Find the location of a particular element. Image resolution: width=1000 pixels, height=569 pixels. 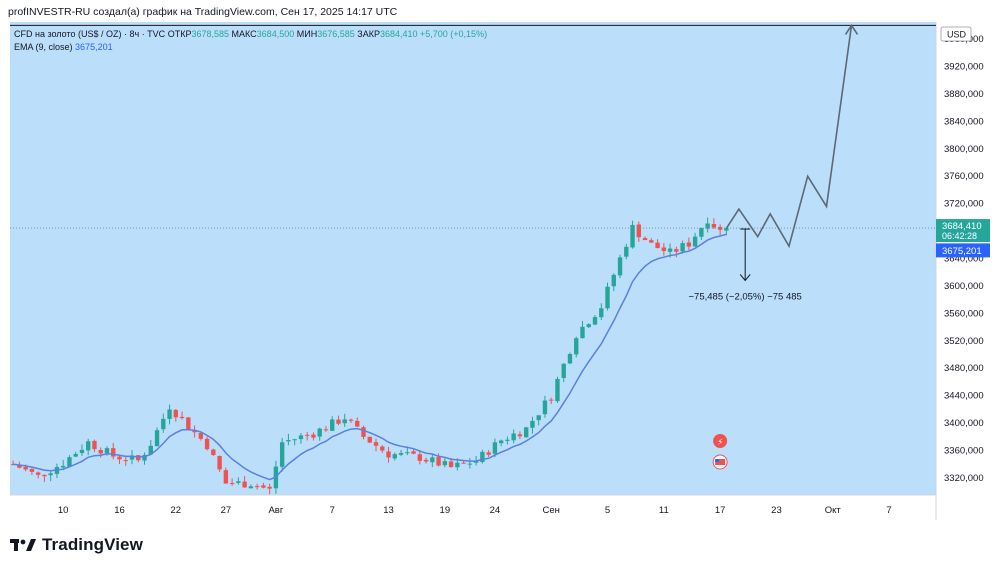

legend-low-value: 3676,585 is located at coordinates (336, 34).